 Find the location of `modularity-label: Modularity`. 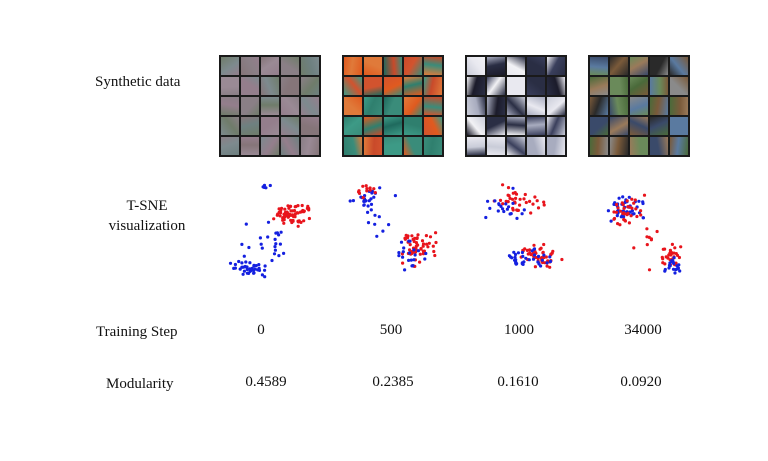

modularity-label: Modularity is located at coordinates (140, 384).